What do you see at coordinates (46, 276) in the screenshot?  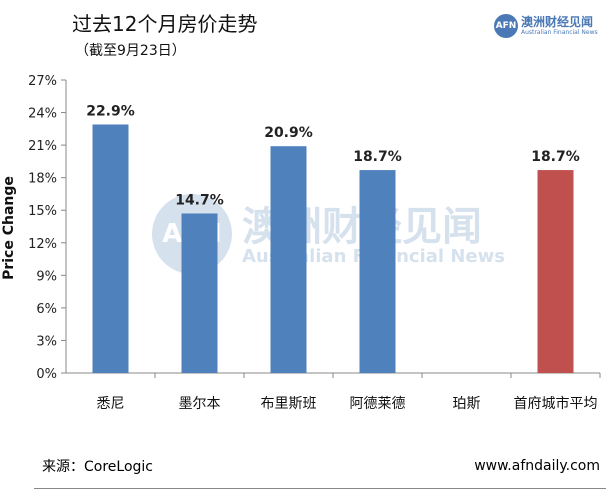 I see `y-tick-label: 9%` at bounding box center [46, 276].